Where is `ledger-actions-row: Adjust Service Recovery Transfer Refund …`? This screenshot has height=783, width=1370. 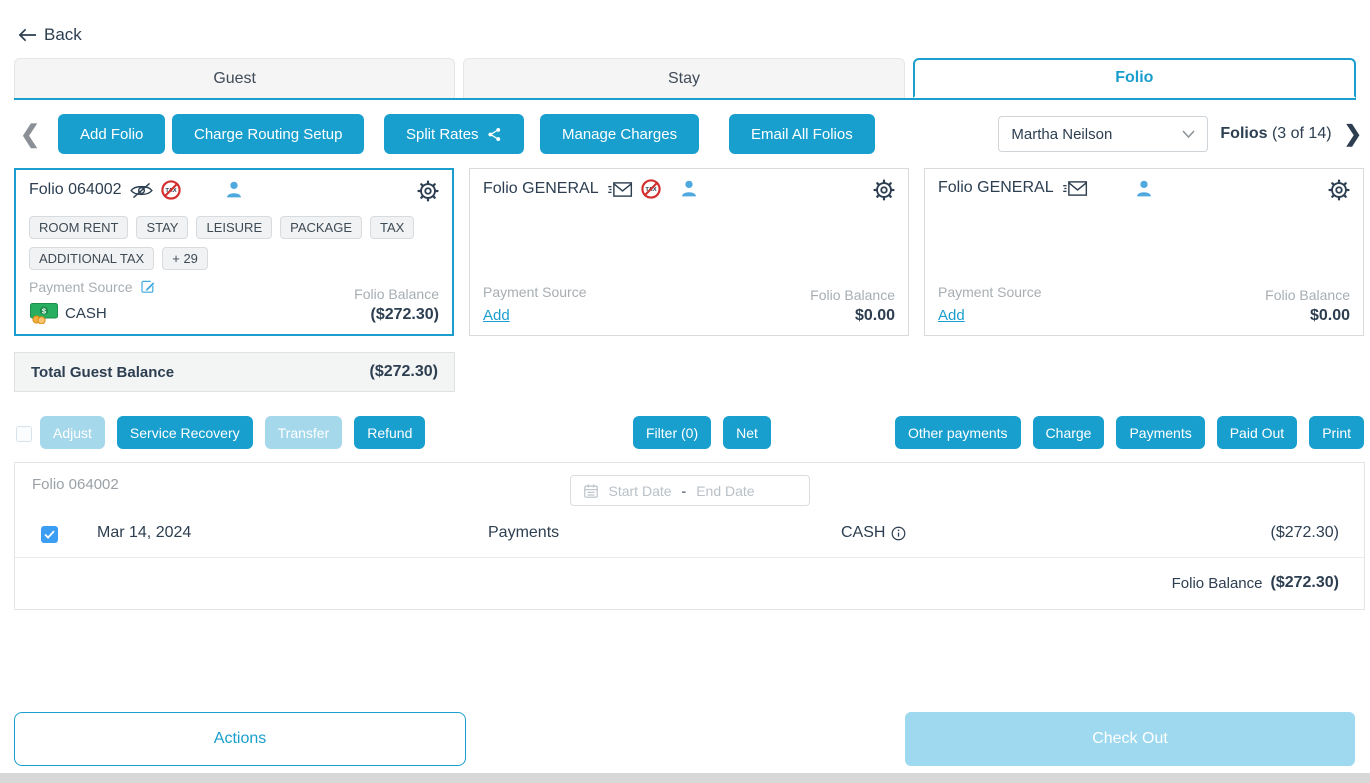 ledger-actions-row: Adjust Service Recovery Transfer Refund … is located at coordinates (685, 433).